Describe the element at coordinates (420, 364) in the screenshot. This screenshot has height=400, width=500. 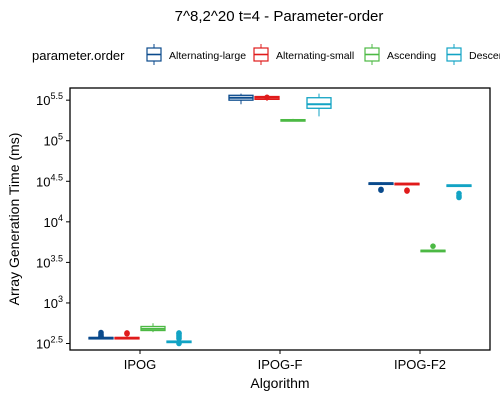
I see `x-tick-label: IPOG-F2` at that location.